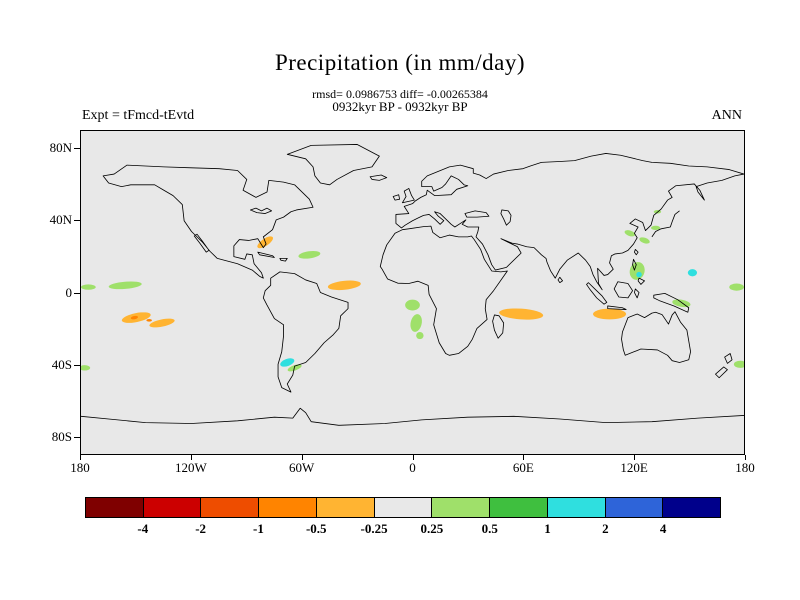 Image resolution: width=800 pixels, height=600 pixels. I want to click on colorbar-level-label: -0.5, so click(316, 528).